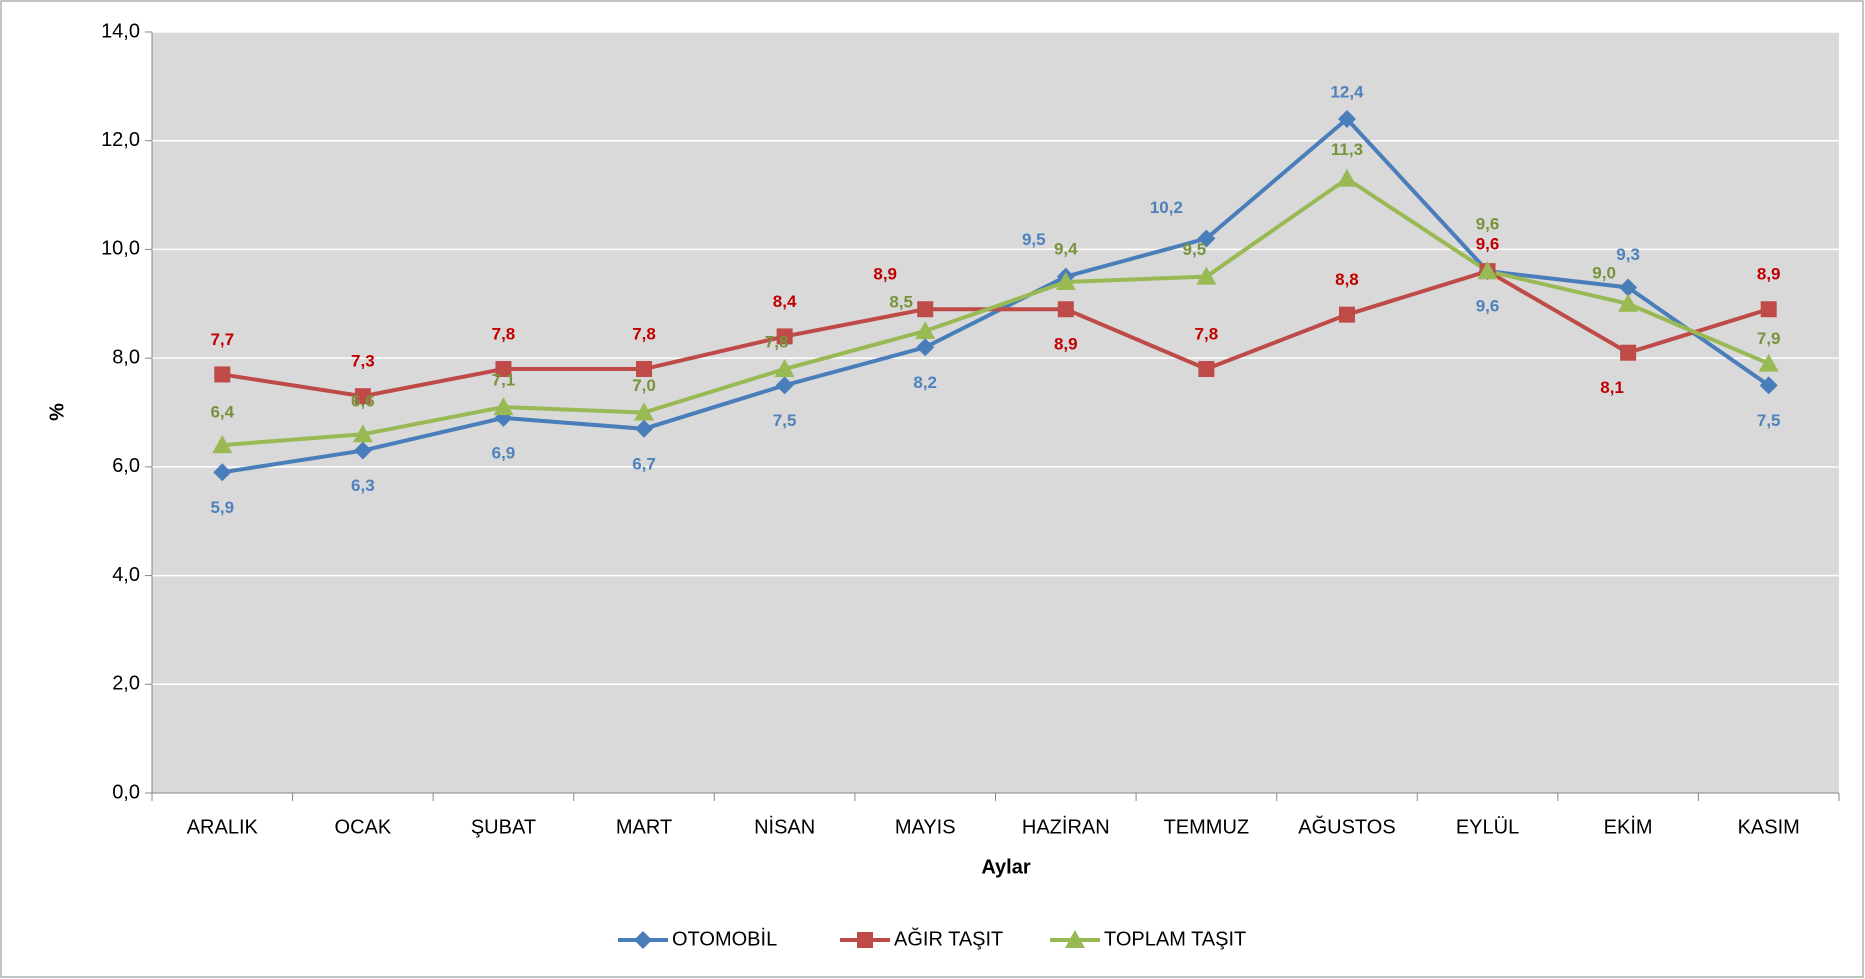 This screenshot has height=979, width=1865. I want to click on data-label: 9,0, so click(1604, 272).